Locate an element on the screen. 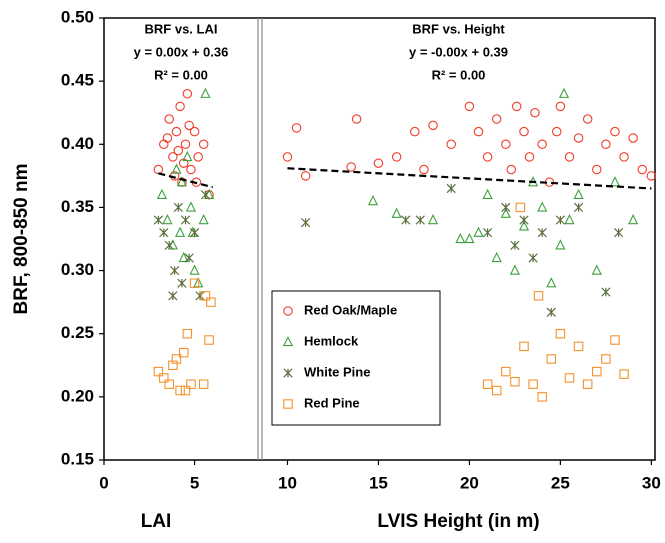  annotation: y = 0.00x + 0.36 is located at coordinates (181, 51).